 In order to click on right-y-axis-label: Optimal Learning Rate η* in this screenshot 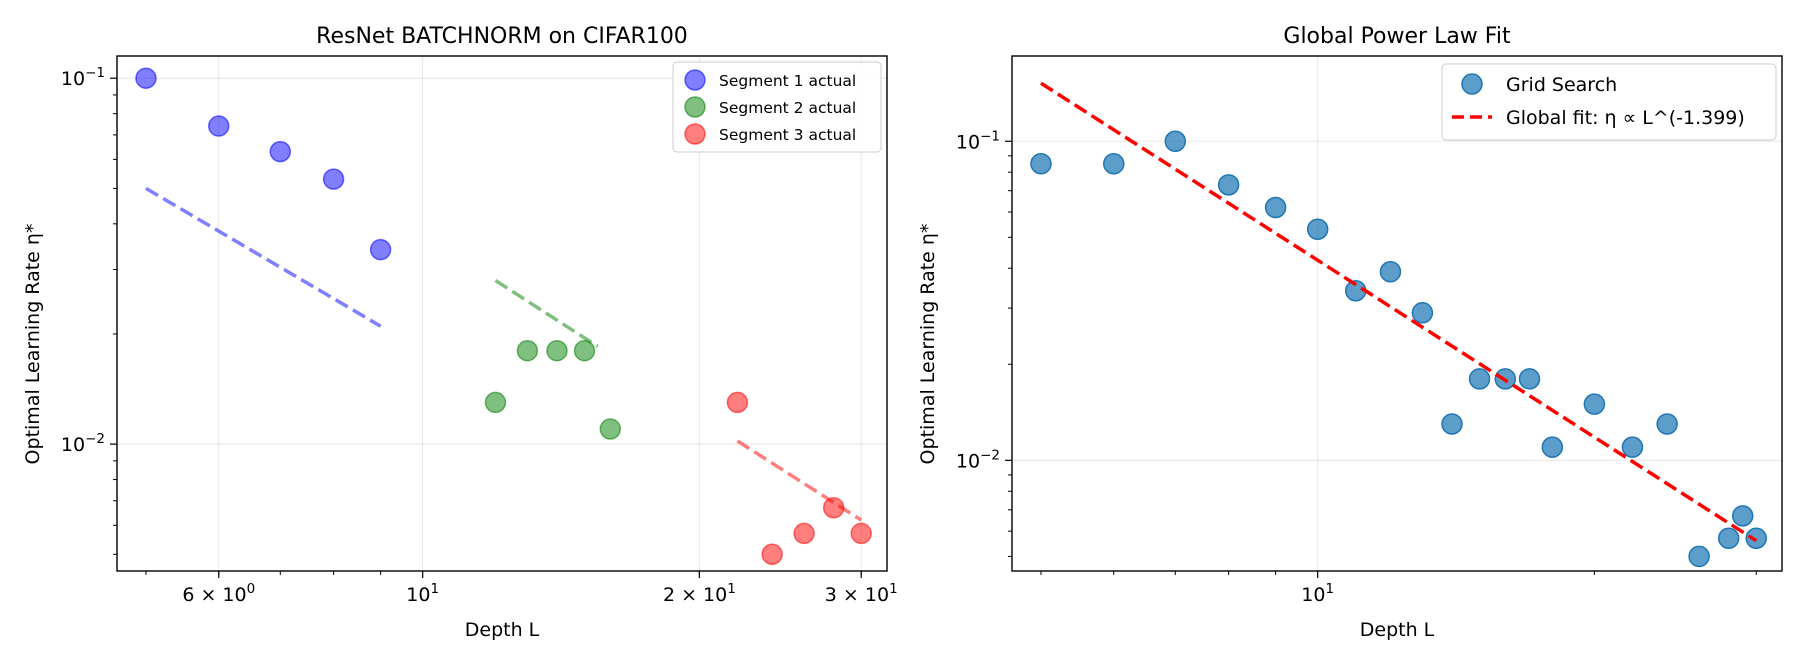, I will do `click(928, 344)`.